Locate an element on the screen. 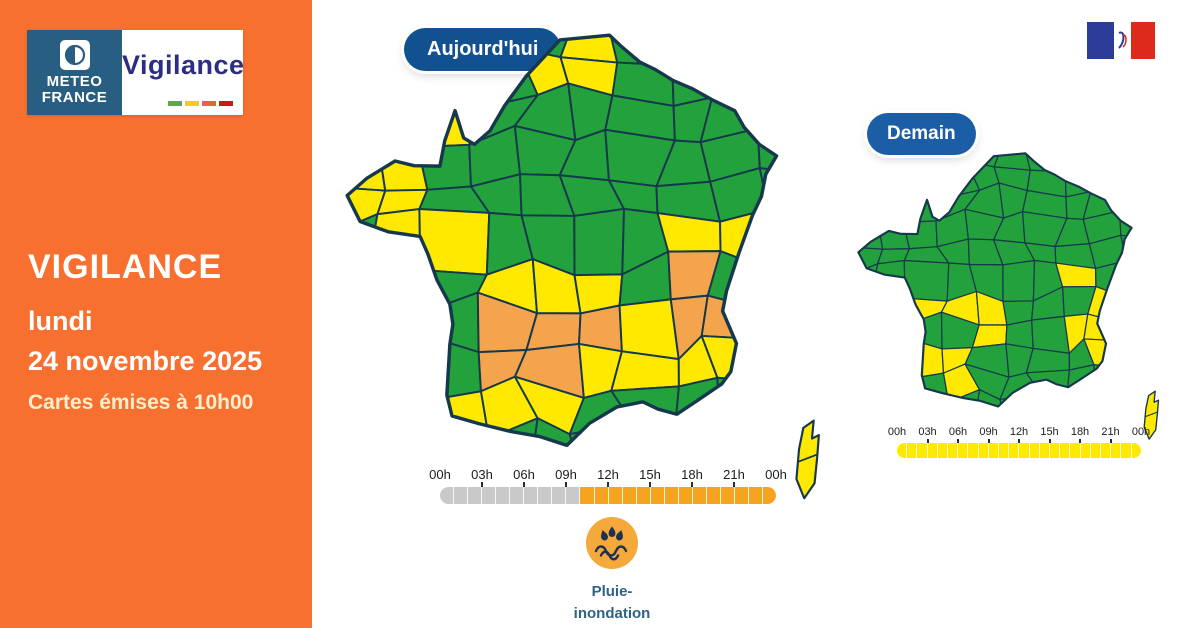 Image resolution: width=1200 pixels, height=628 pixels. vigilance-level-bars is located at coordinates (200, 103).